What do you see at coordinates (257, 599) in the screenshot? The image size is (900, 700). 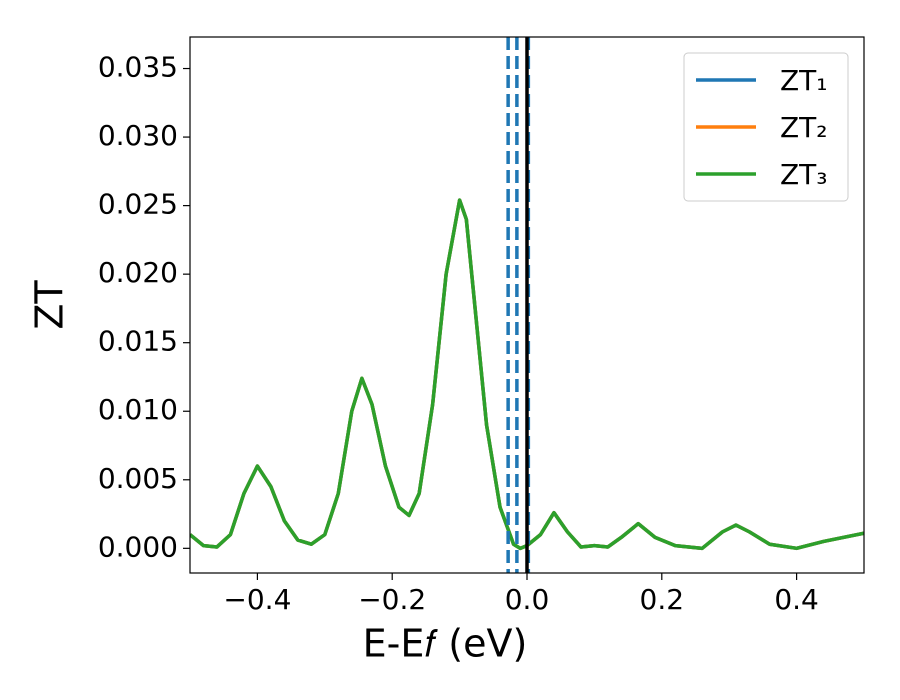 I see `x-tick-label: −0.4` at bounding box center [257, 599].